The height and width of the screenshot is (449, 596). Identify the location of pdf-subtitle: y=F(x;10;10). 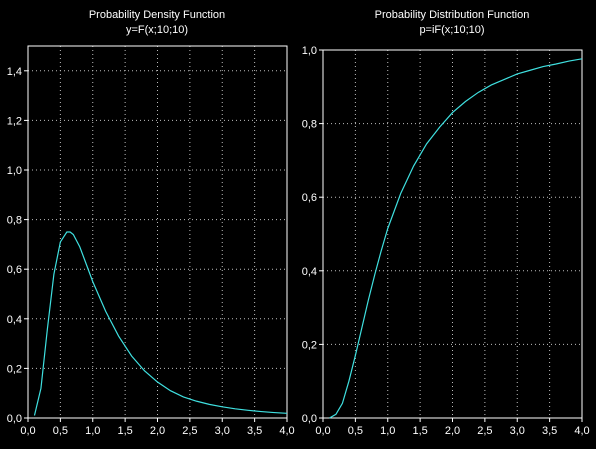
(157, 30).